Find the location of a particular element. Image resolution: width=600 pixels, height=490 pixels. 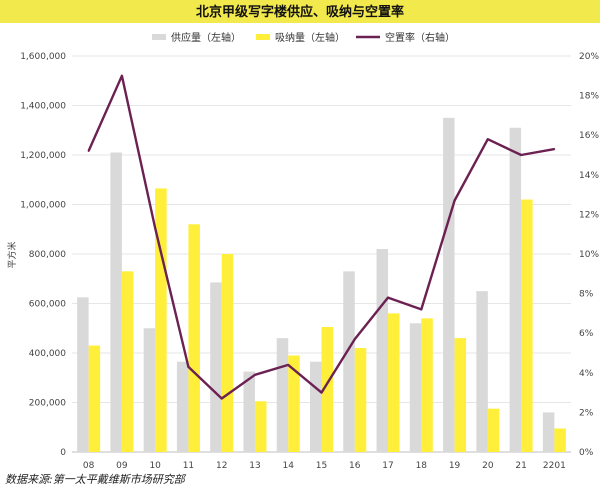

legend: 供应量（左轴） 吸纳量（左轴） 空置率（右轴） is located at coordinates (303, 37).